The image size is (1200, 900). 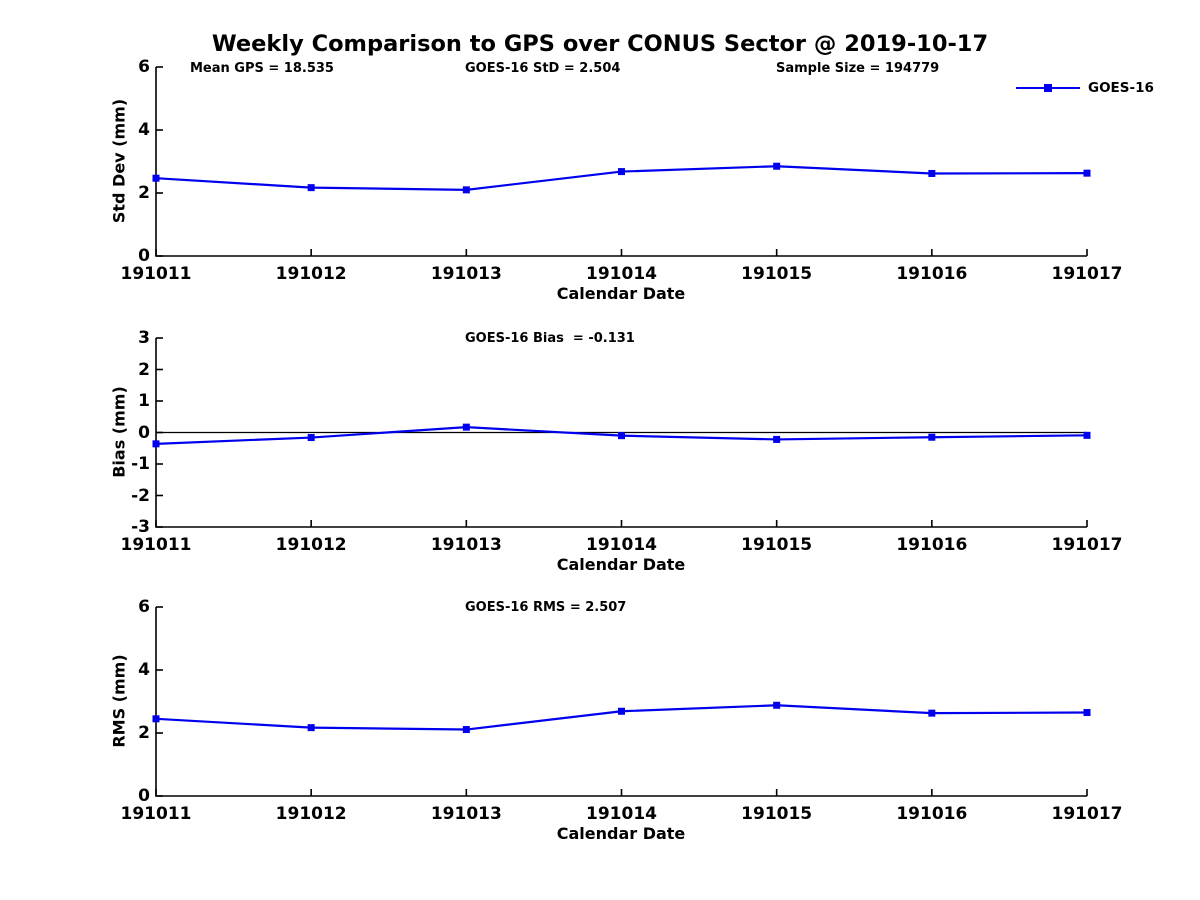 I want to click on std-dev-xtick-label: 191017, so click(x=1087, y=274).